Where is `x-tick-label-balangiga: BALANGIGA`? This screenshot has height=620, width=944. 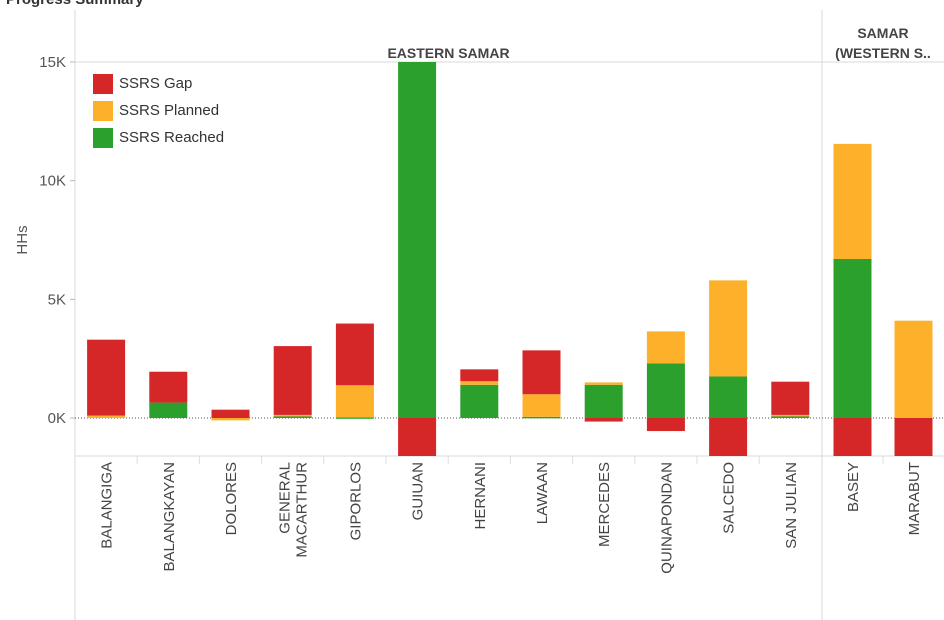
x-tick-label-balangiga: BALANGIGA is located at coordinates (107, 505).